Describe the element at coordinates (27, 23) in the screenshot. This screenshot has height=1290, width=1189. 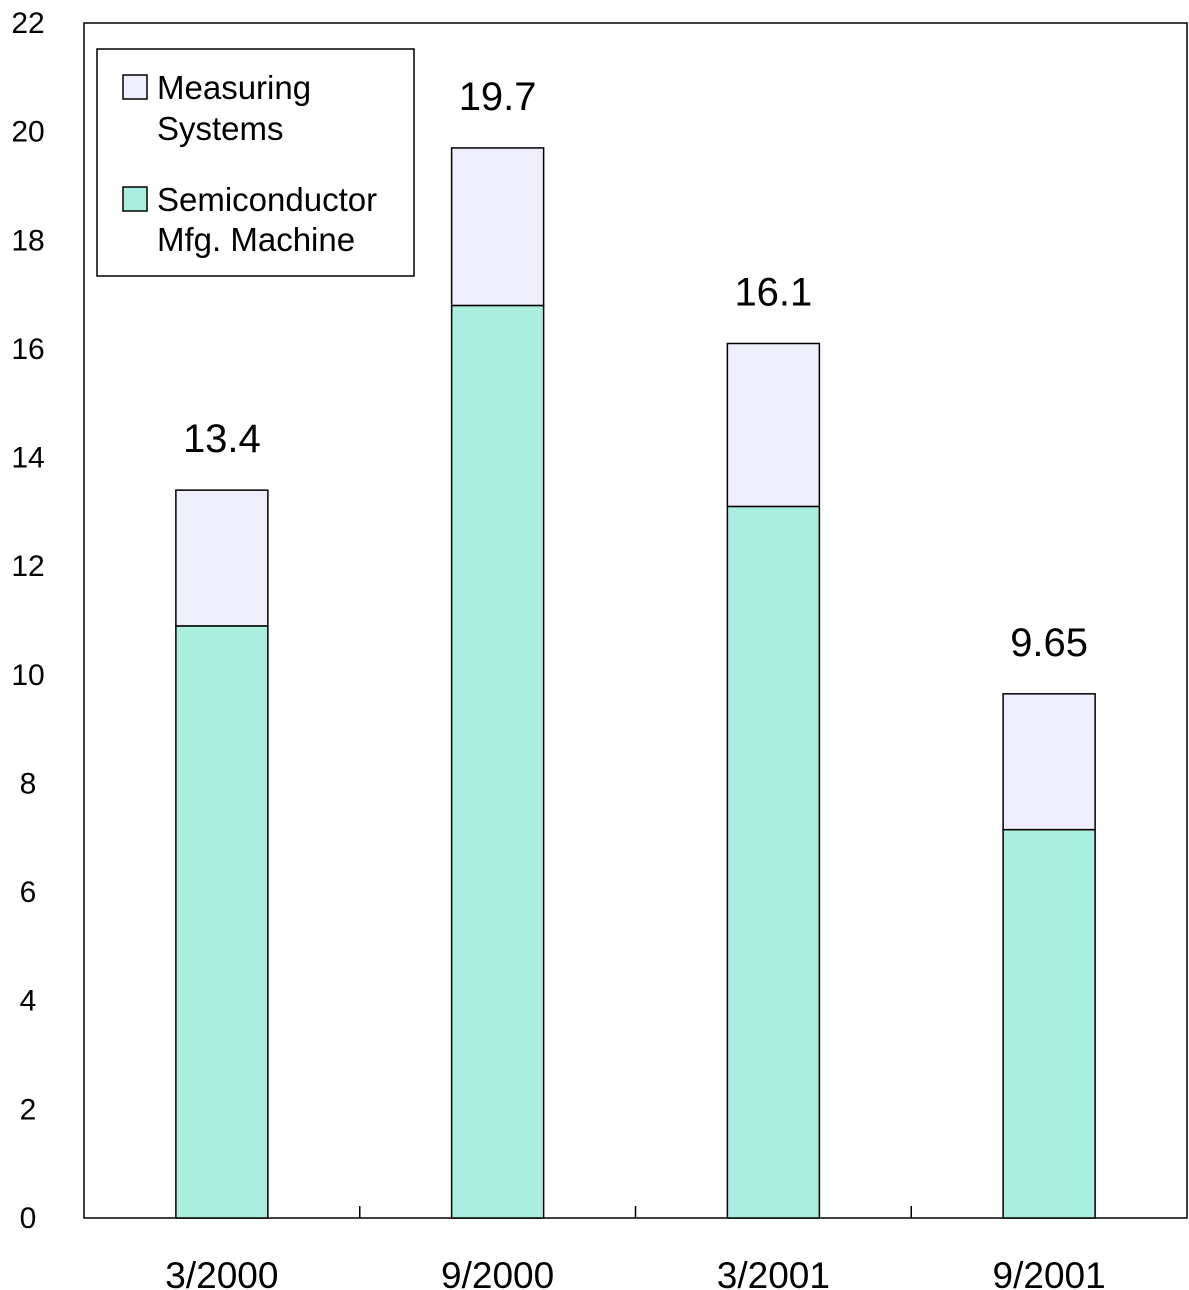
I see `y-tick-label: 22` at that location.